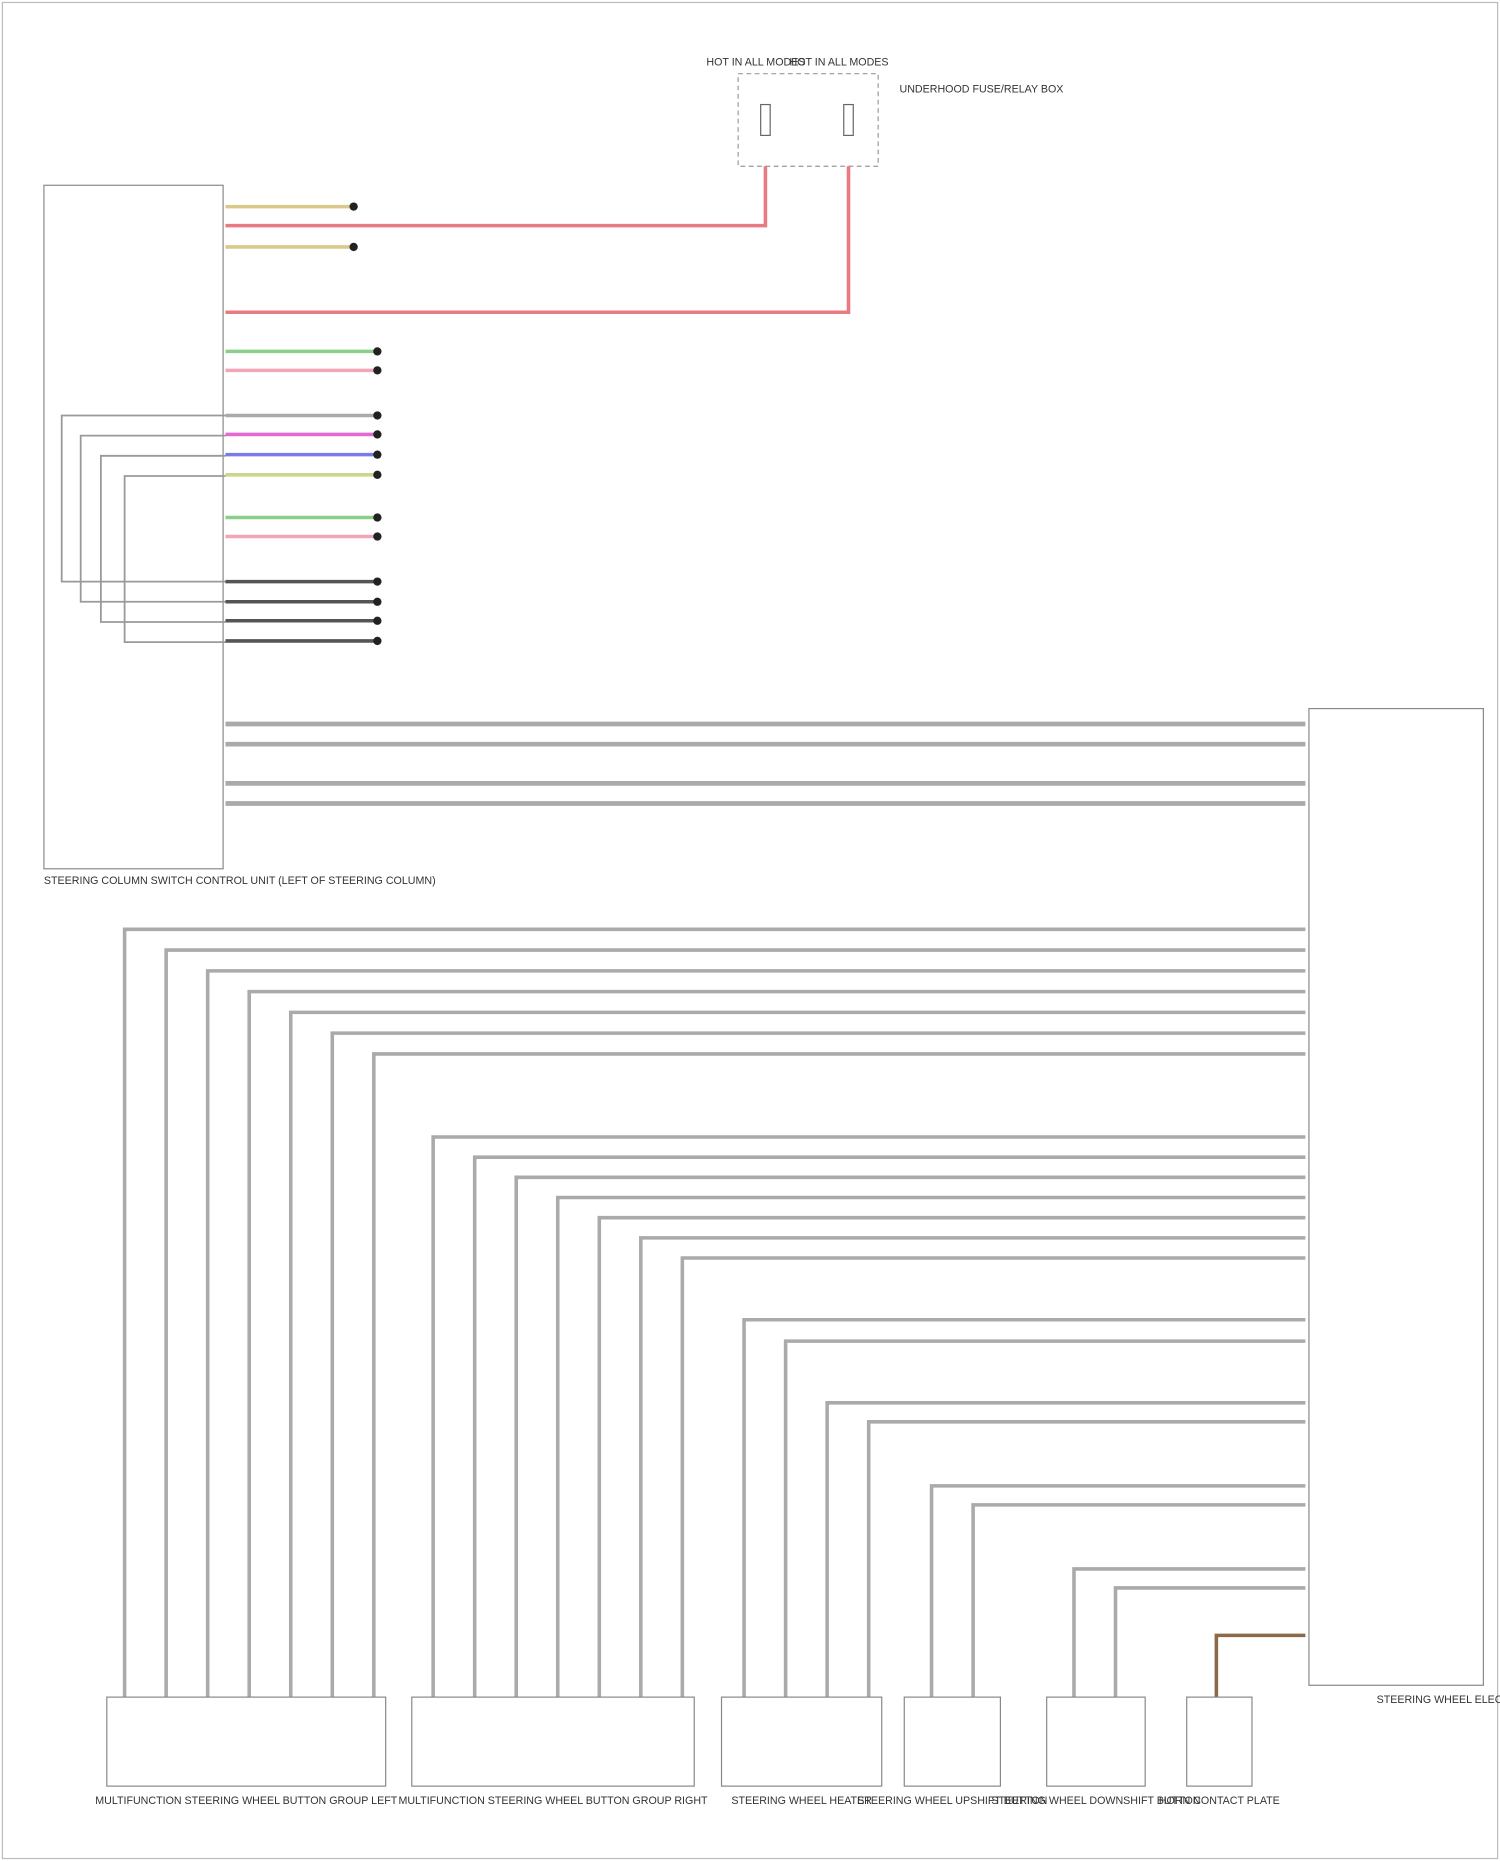  Describe the element at coordinates (952, 1801) in the screenshot. I see `component-label: STEERING WHEEL UPSHIFT BUTTON` at that location.